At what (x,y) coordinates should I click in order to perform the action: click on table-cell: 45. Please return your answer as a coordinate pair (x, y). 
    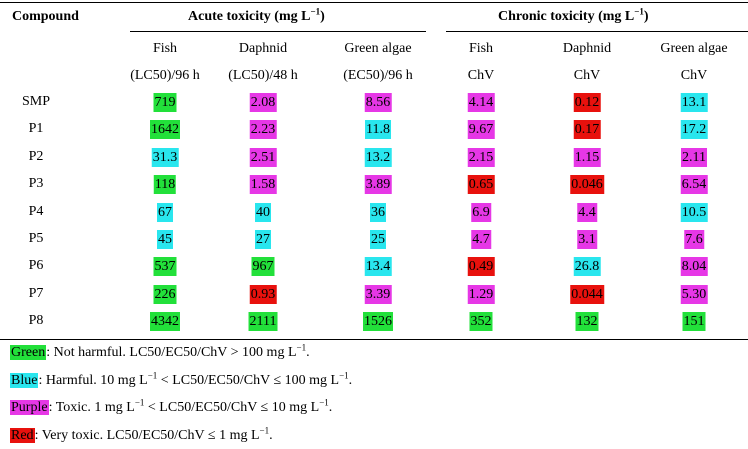
    Looking at the image, I should click on (165, 239).